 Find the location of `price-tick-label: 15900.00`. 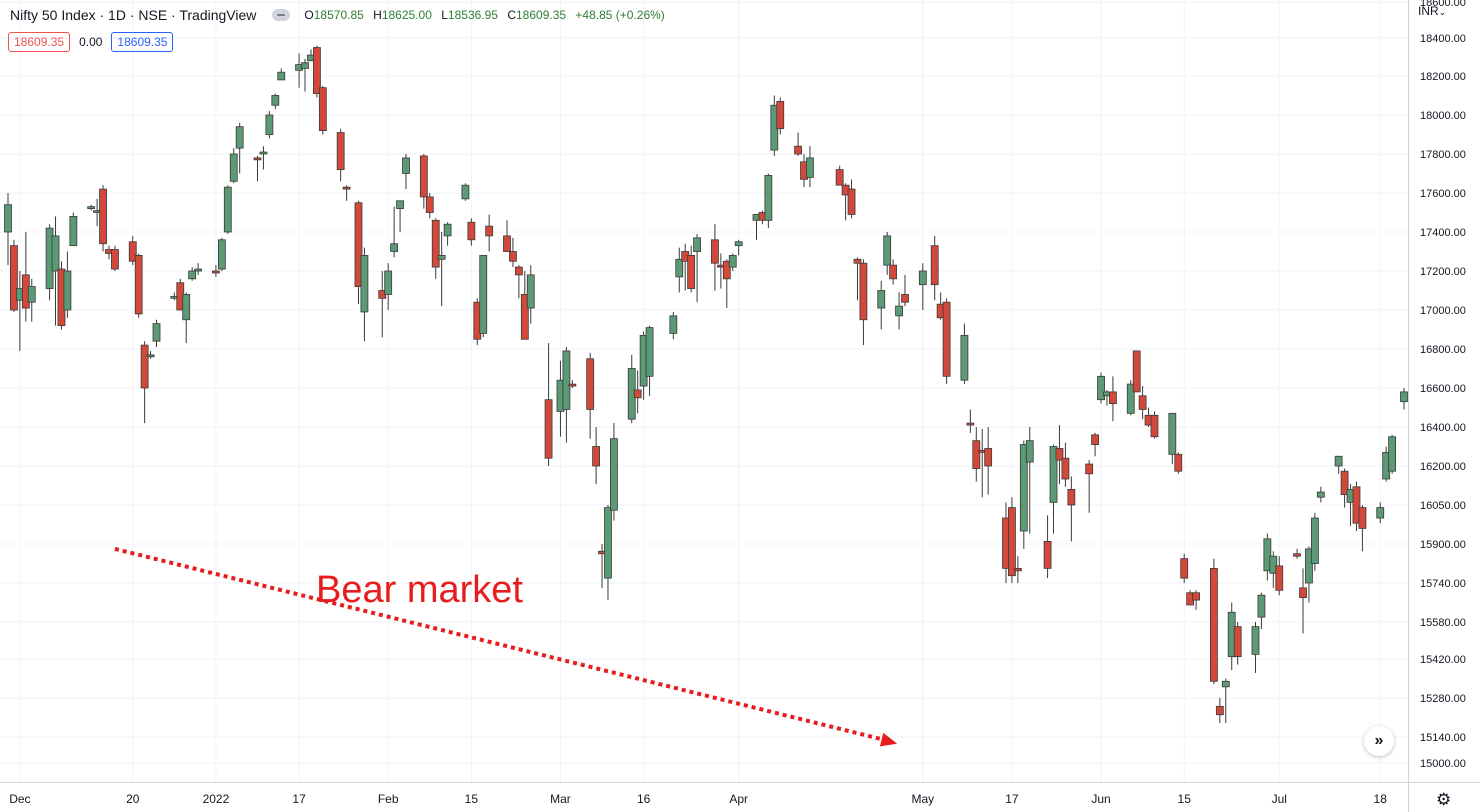

price-tick-label: 15900.00 is located at coordinates (1443, 545).